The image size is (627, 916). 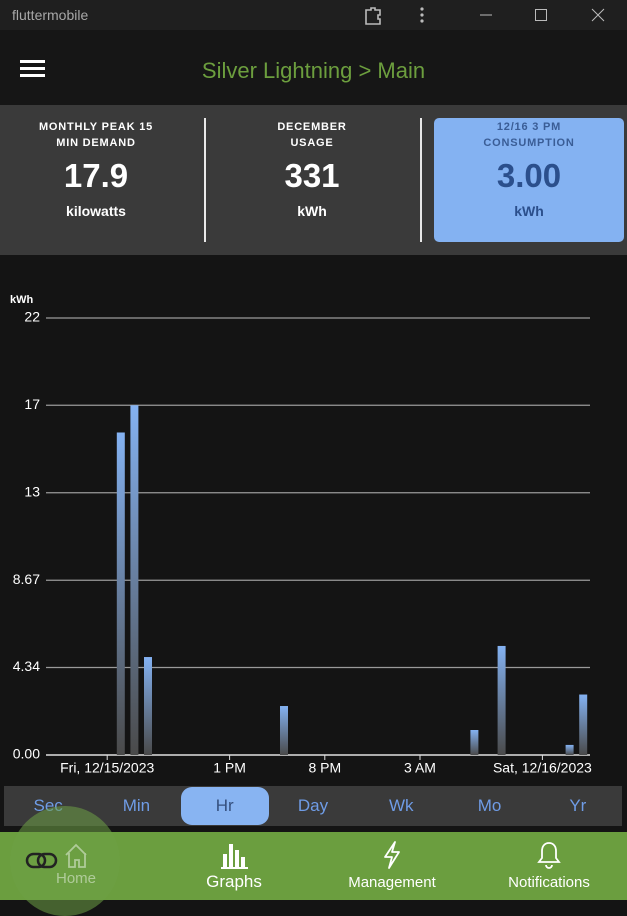 I want to click on nav-item-selected: Graphs, so click(x=234, y=866).